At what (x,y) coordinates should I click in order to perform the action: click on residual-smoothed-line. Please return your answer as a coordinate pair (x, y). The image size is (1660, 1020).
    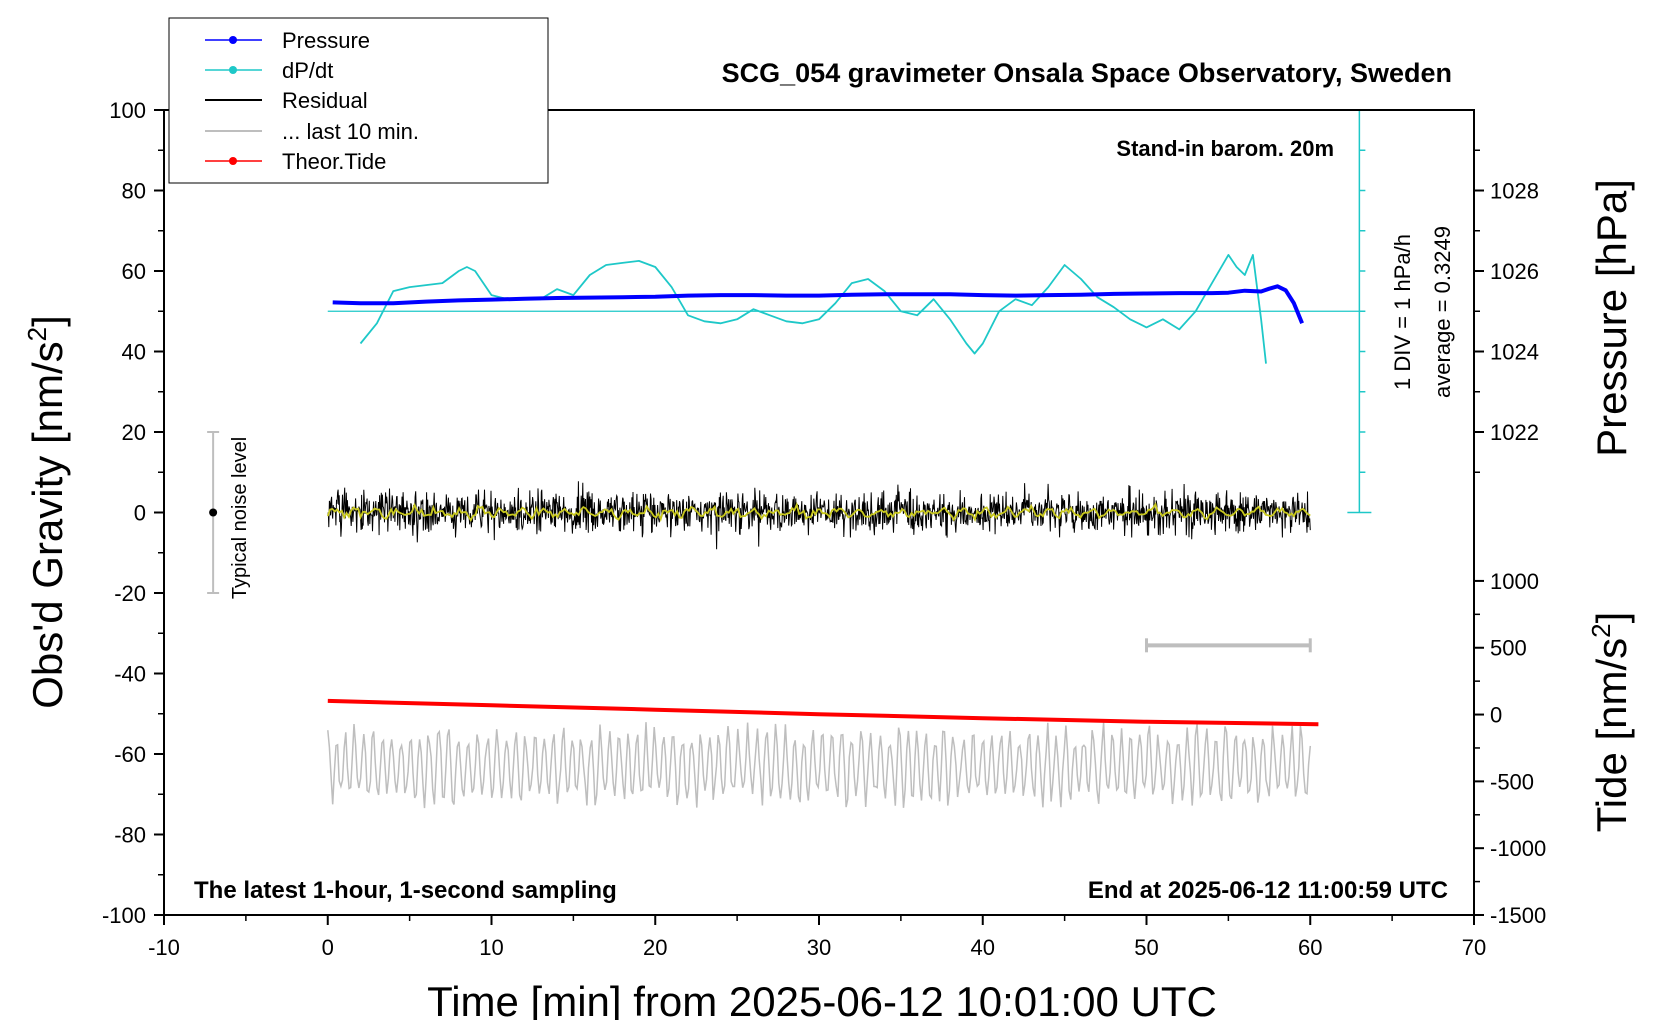
    Looking at the image, I should click on (818, 512).